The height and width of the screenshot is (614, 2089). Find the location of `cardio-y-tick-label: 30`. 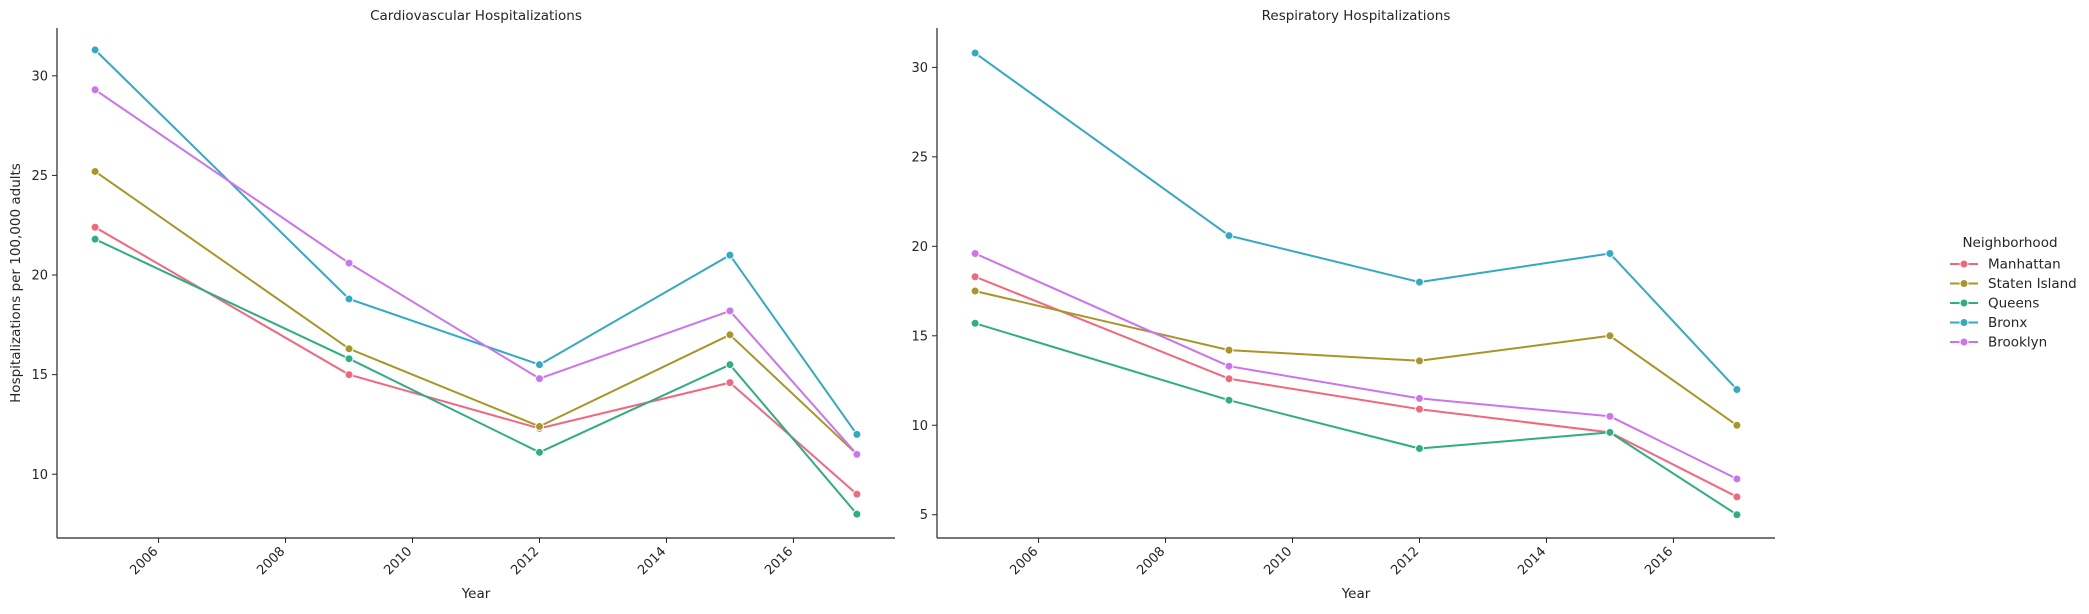

cardio-y-tick-label: 30 is located at coordinates (39, 76).